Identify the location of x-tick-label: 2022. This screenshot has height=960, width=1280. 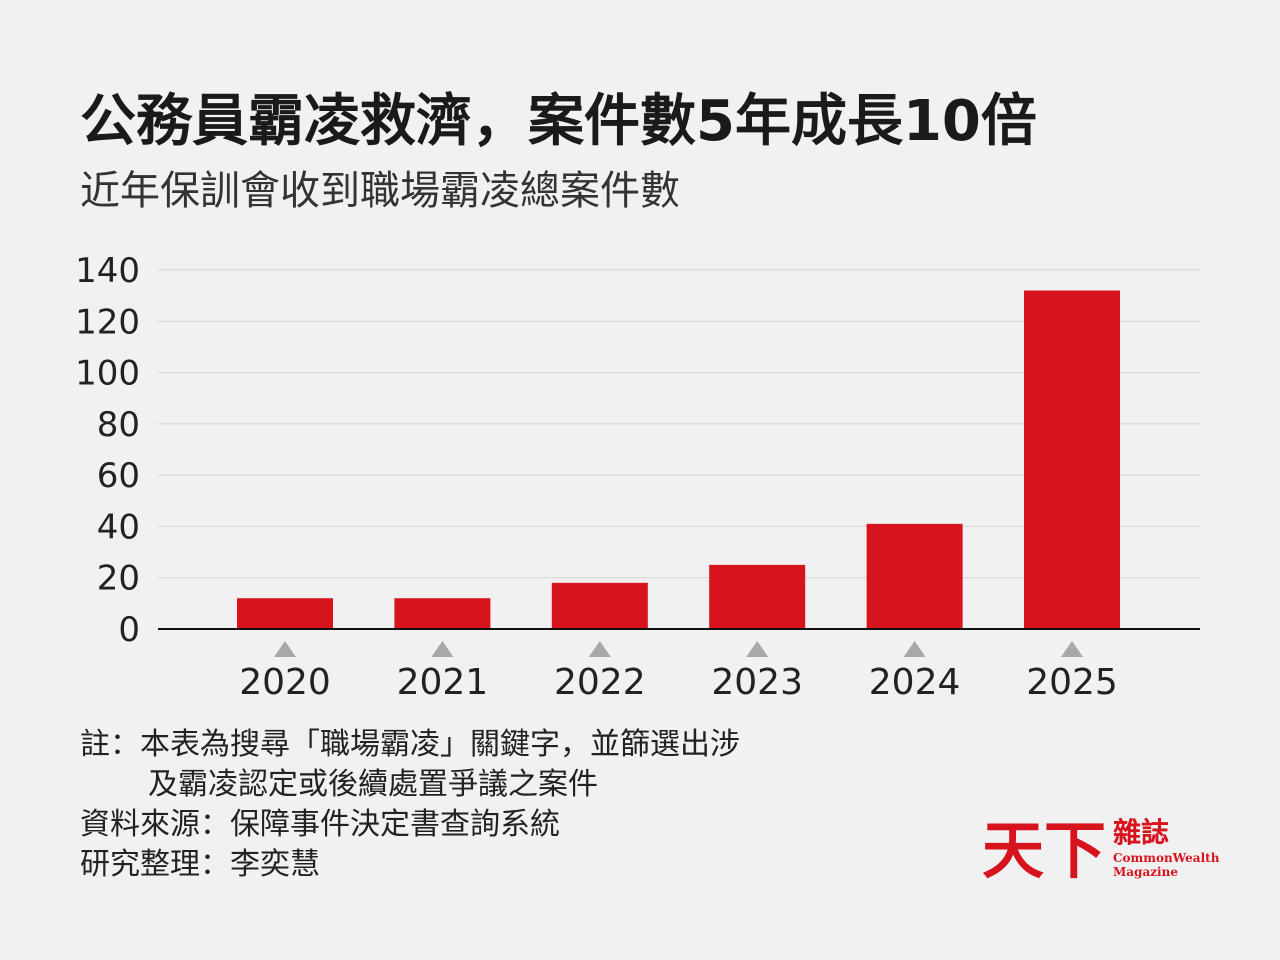
(600, 682).